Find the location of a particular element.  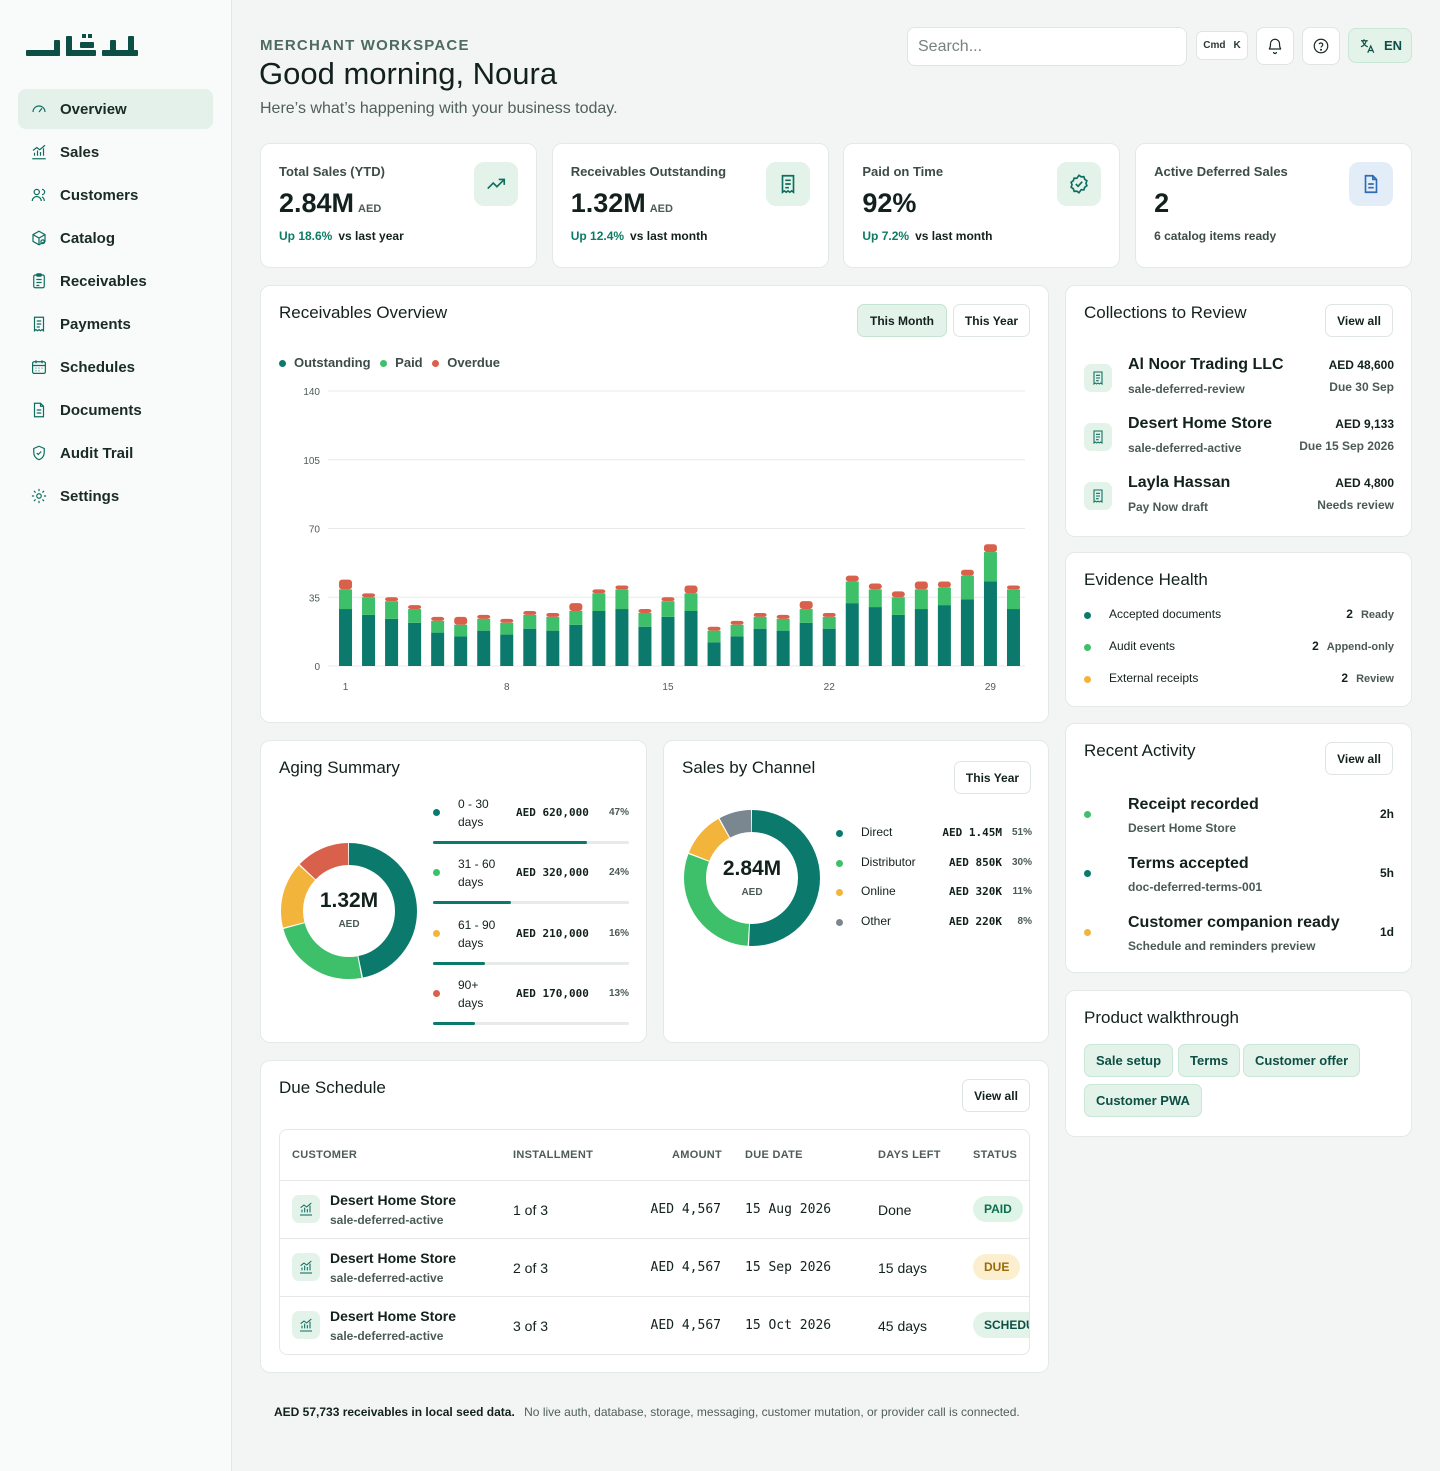

sidebar-item-receivables: Receivables is located at coordinates (115, 281).